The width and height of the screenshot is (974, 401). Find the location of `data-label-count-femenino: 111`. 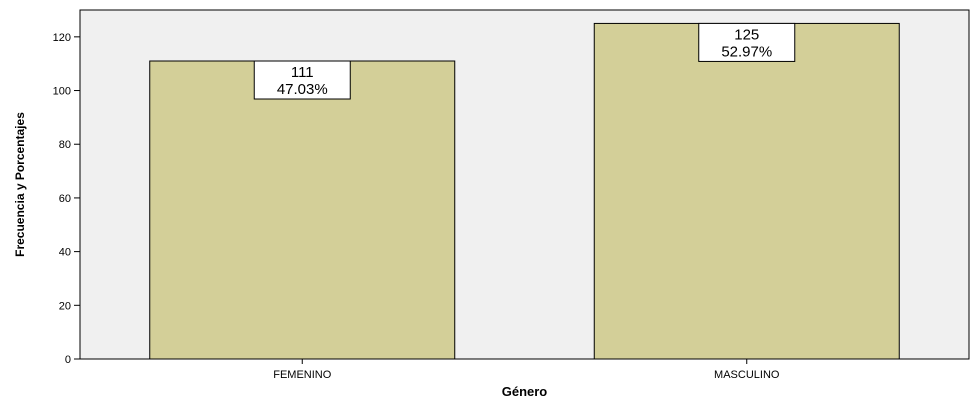

data-label-count-femenino: 111 is located at coordinates (302, 72).